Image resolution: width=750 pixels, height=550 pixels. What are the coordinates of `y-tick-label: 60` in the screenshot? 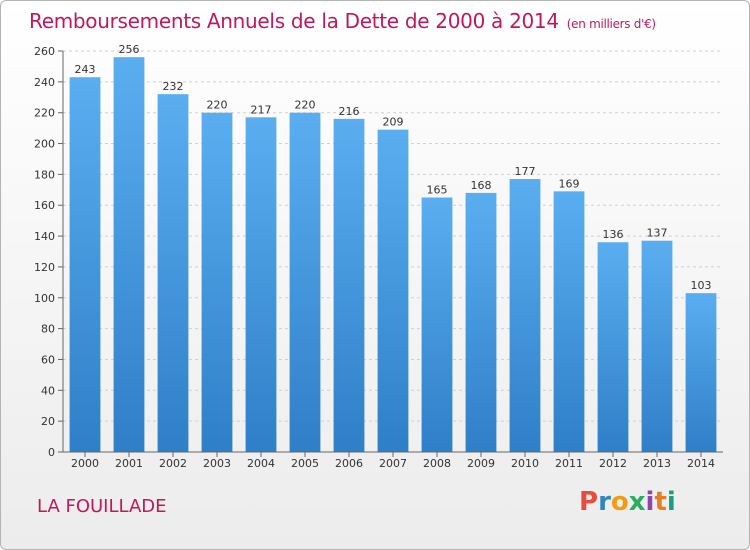 It's located at (48, 359).